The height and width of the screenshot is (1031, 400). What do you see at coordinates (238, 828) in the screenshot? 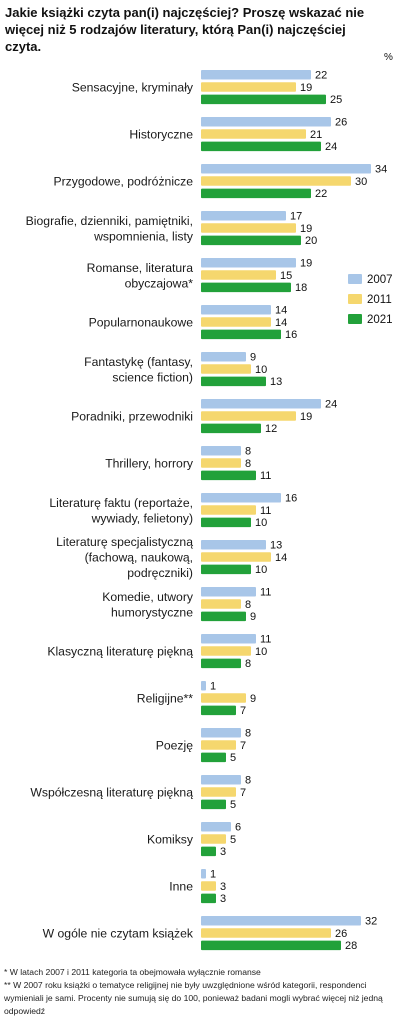
I see `data-label: 6` at bounding box center [238, 828].